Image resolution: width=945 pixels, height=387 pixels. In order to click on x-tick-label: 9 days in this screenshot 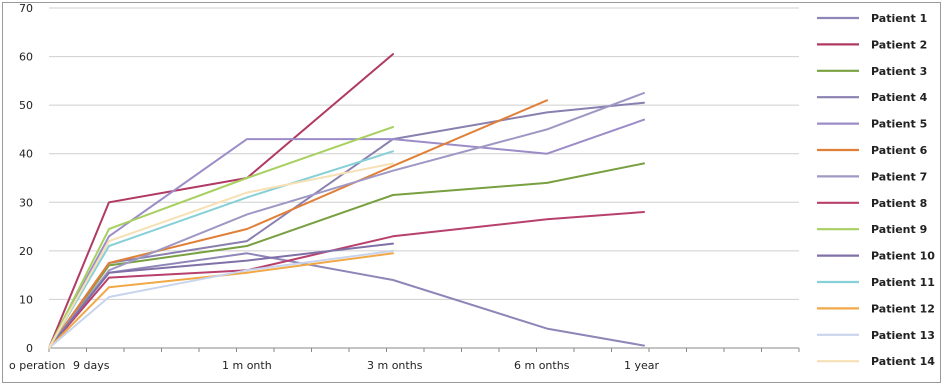, I will do `click(91, 365)`.